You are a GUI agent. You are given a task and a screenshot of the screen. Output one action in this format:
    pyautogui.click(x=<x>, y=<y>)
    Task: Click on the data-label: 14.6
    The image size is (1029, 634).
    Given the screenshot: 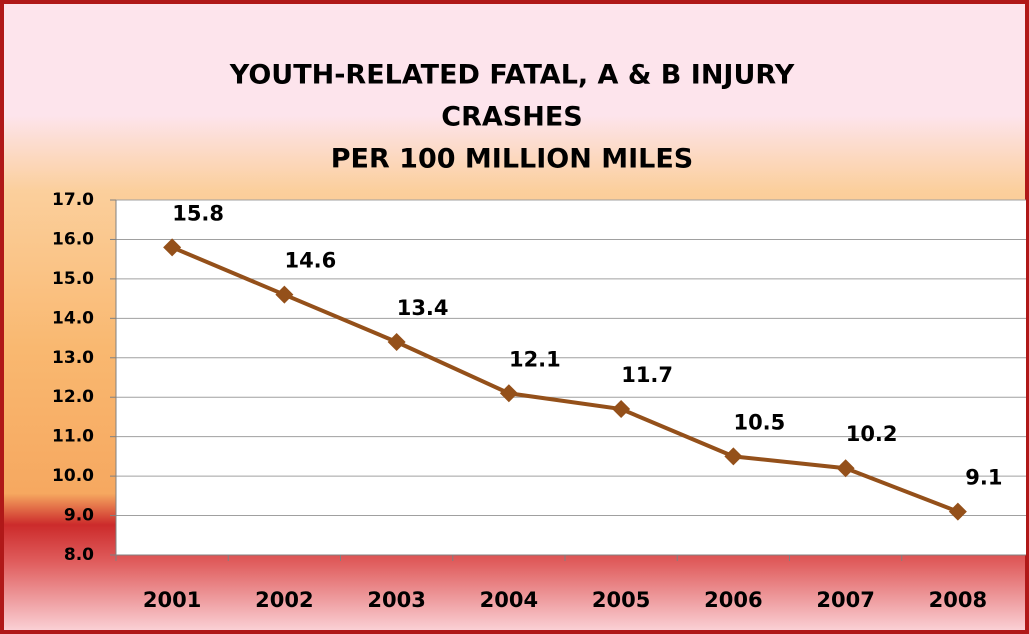 What is the action you would take?
    pyautogui.click(x=310, y=261)
    